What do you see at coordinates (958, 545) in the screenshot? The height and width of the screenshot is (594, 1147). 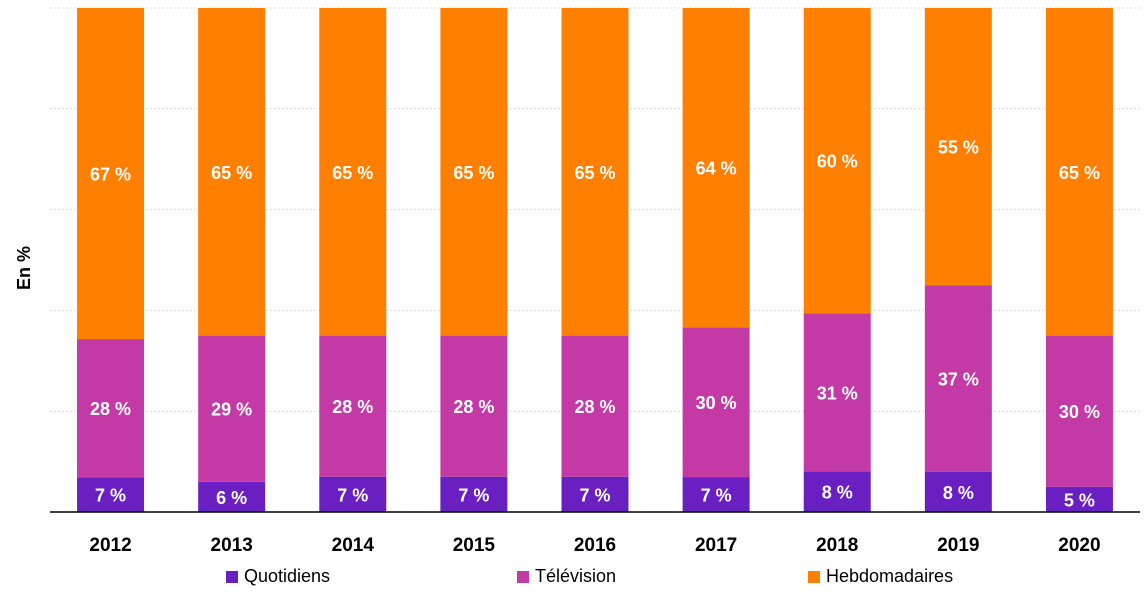 I see `x-tick-label: 2019` at bounding box center [958, 545].